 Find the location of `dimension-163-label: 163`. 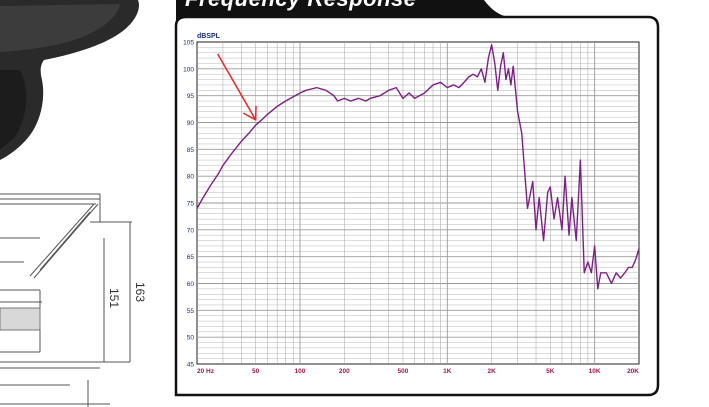

dimension-163-label: 163 is located at coordinates (140, 292).